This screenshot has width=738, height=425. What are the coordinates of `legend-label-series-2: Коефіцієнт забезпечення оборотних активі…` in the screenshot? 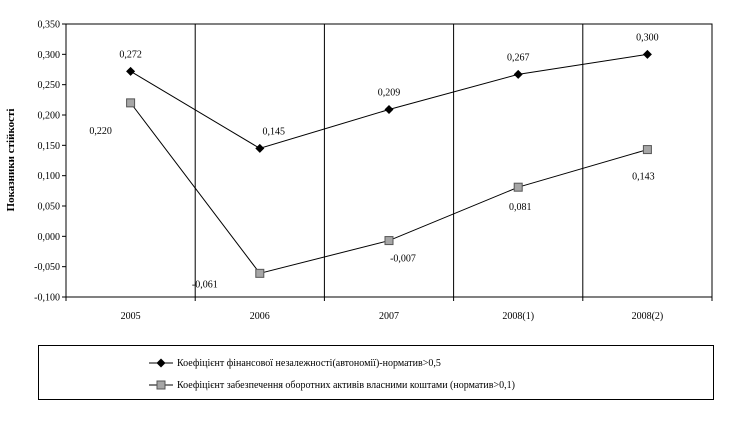 It's located at (346, 385).